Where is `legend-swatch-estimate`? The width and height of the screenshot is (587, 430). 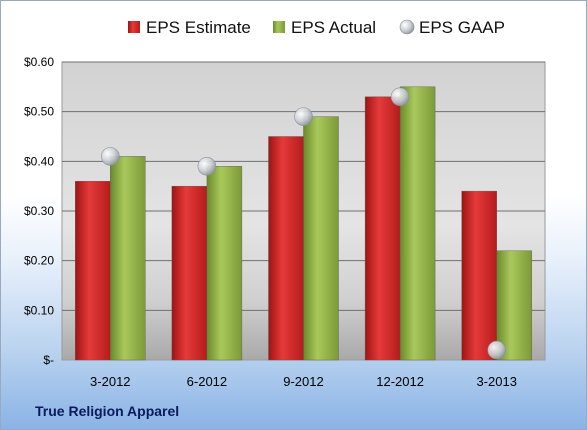
legend-swatch-estimate is located at coordinates (134, 27).